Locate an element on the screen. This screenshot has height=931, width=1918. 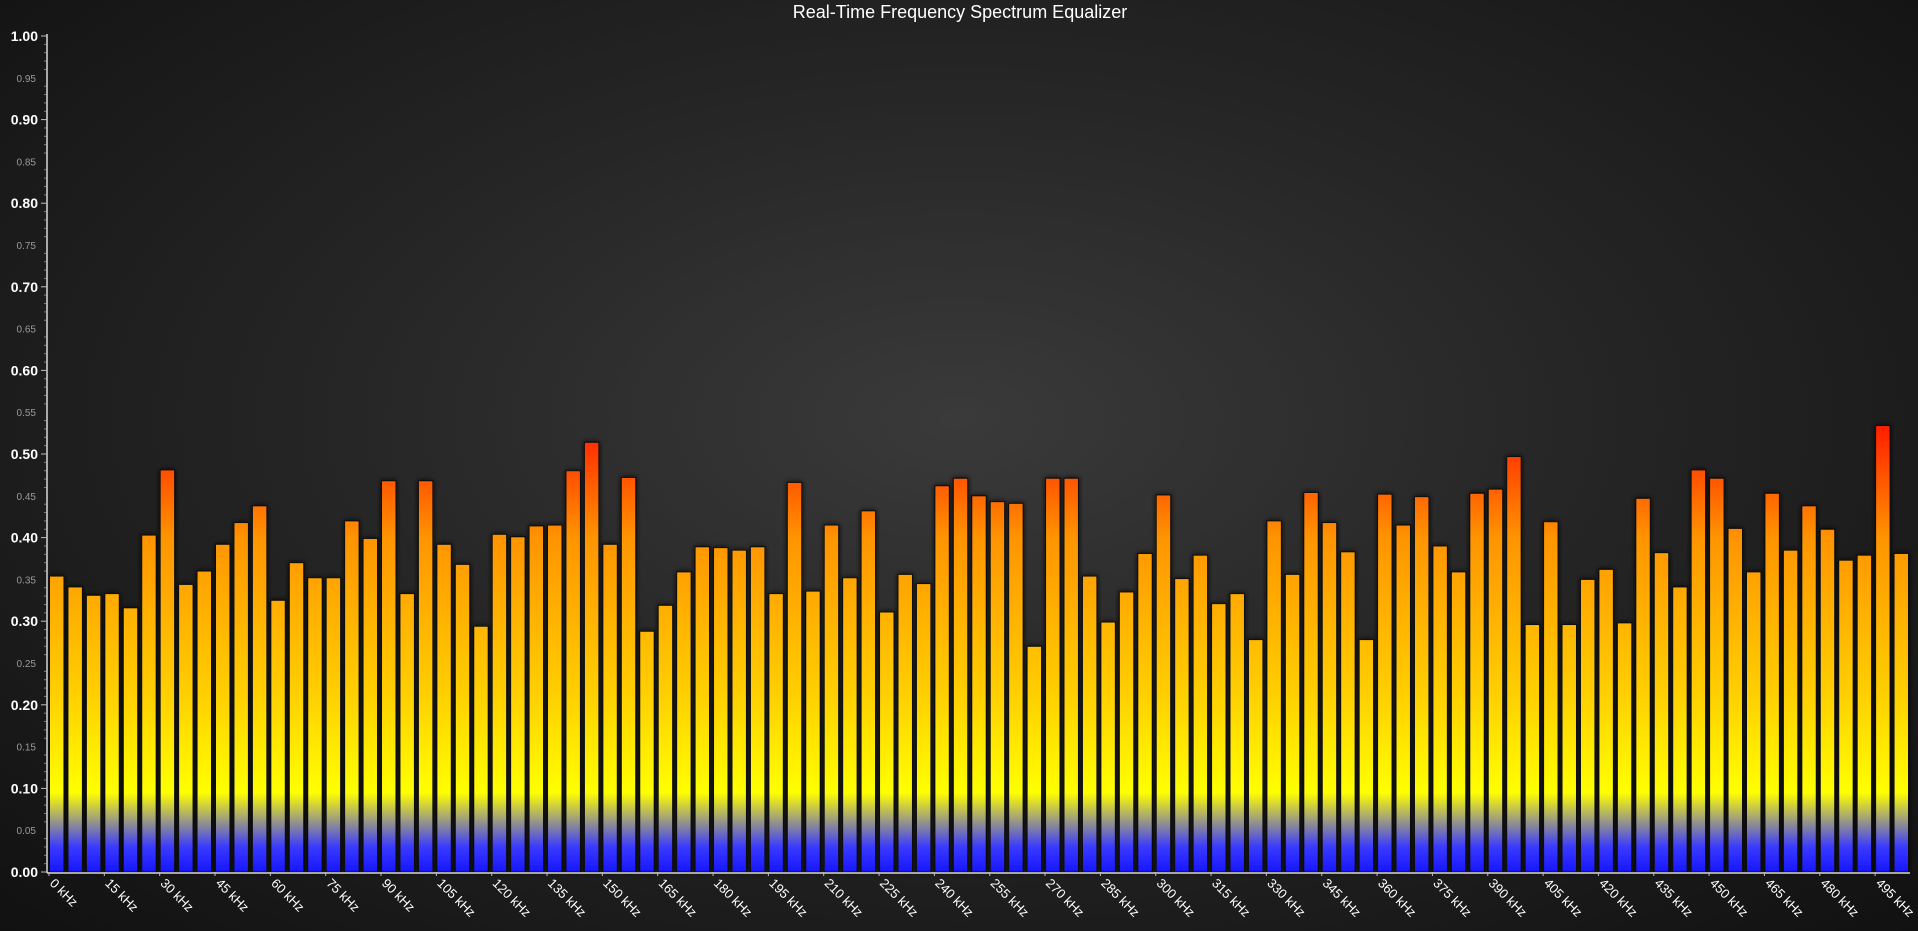
y-tick-label: 0.30 is located at coordinates (24, 621).